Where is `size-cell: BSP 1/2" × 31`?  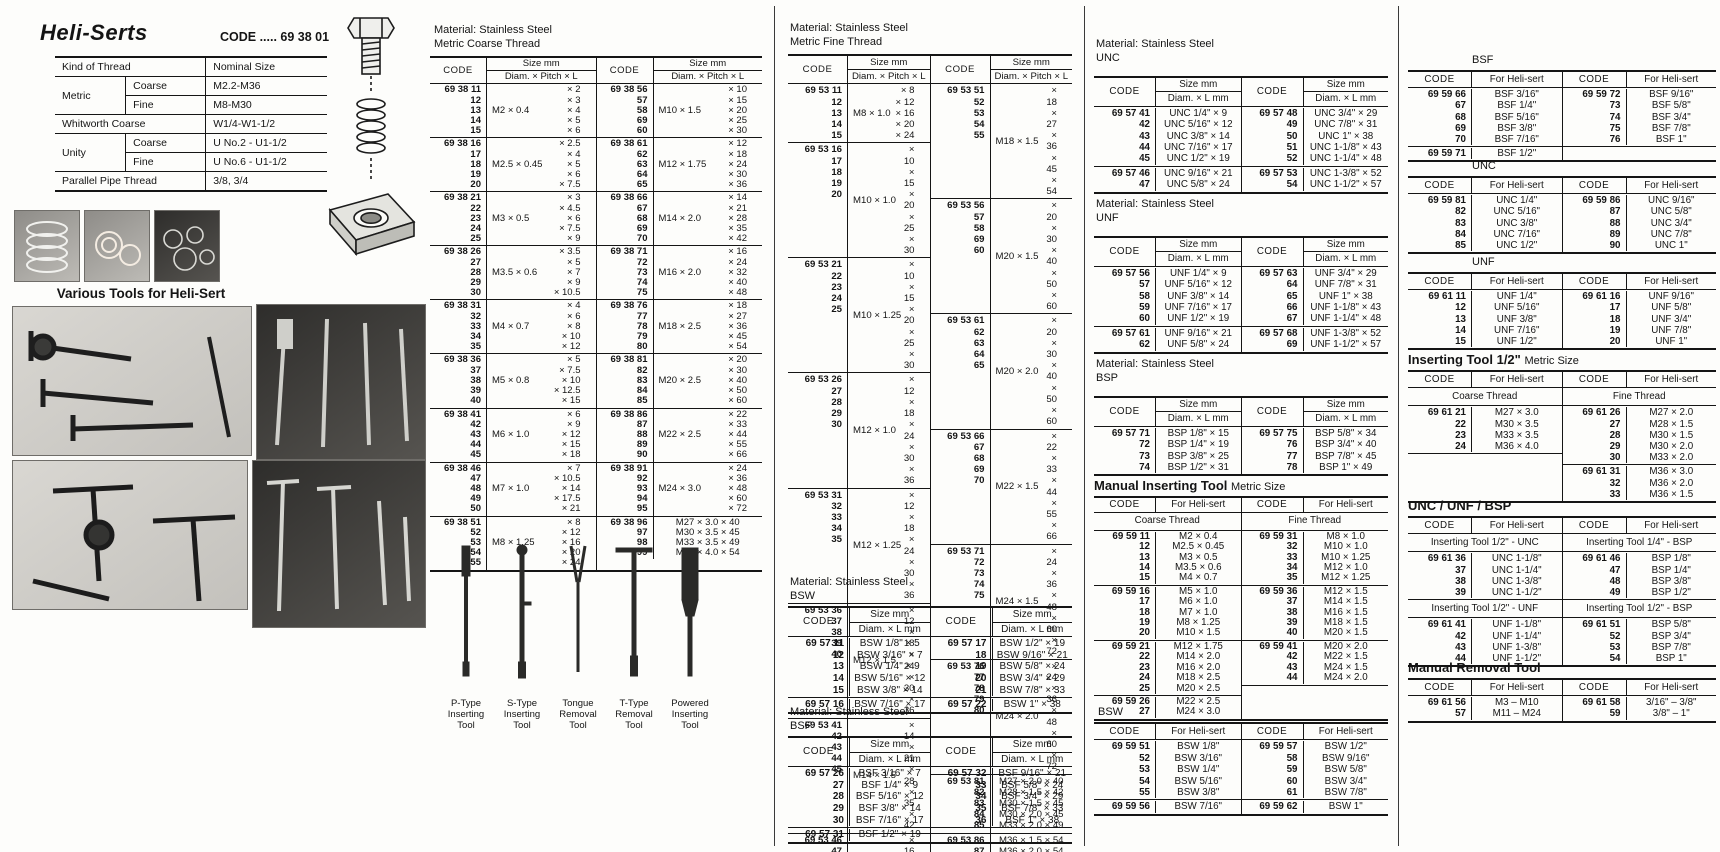
size-cell: BSP 1/2" × 31 is located at coordinates (1198, 468).